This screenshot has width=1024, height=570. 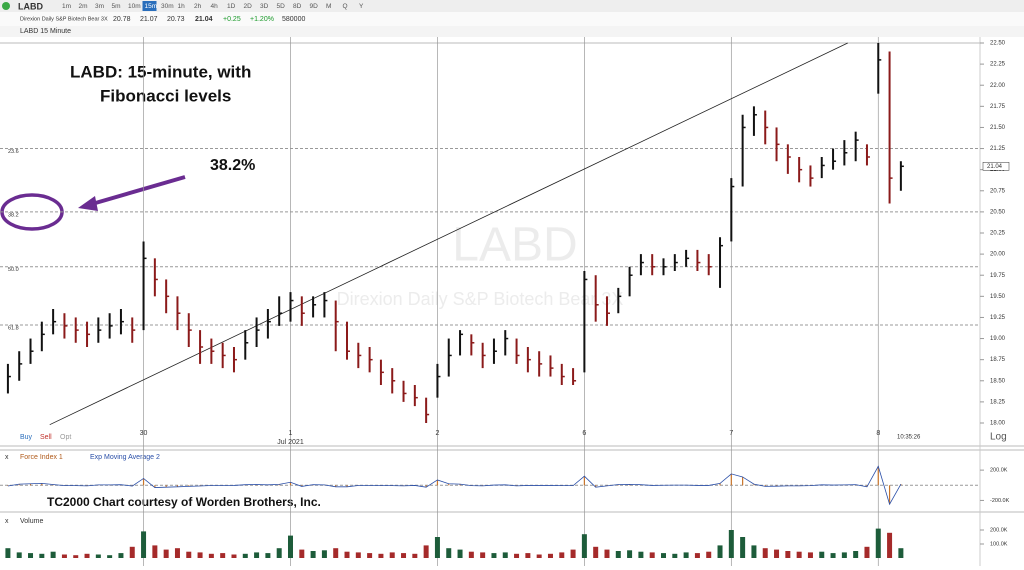 What do you see at coordinates (512, 6) in the screenshot?
I see `toolbar` at bounding box center [512, 6].